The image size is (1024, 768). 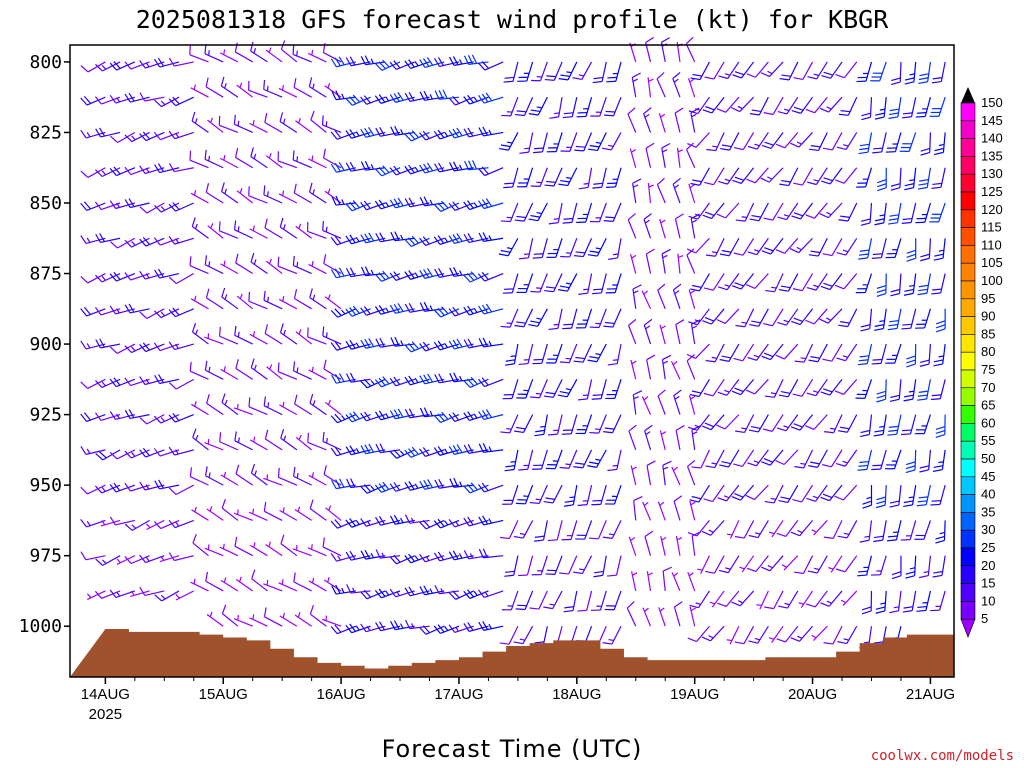 I want to click on x-tick-sublabel: 2025, so click(x=105, y=714).